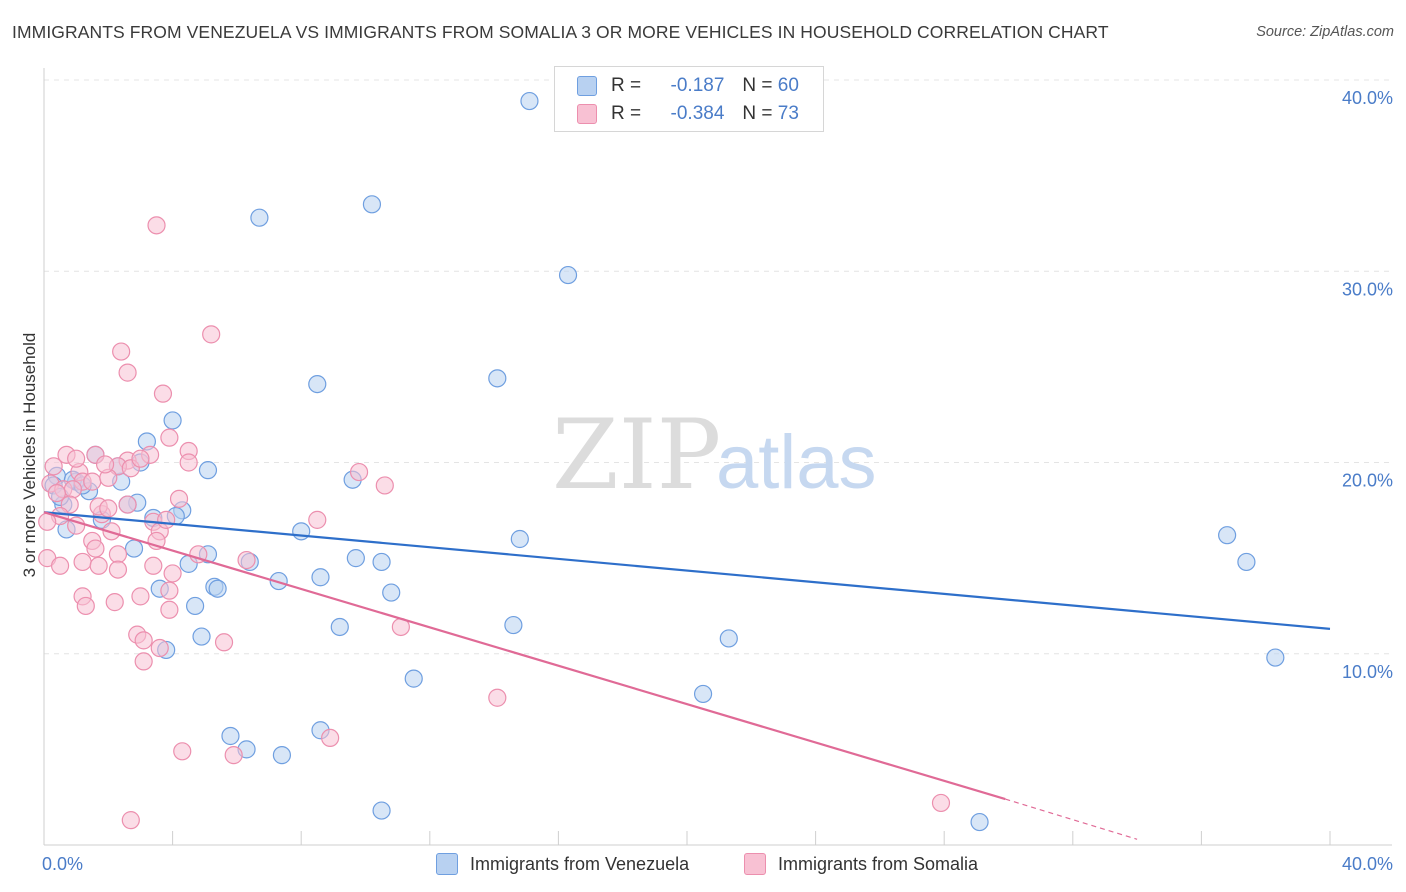  What do you see at coordinates (1367, 672) in the screenshot?
I see `y-tick-label: 10.0%` at bounding box center [1367, 672].